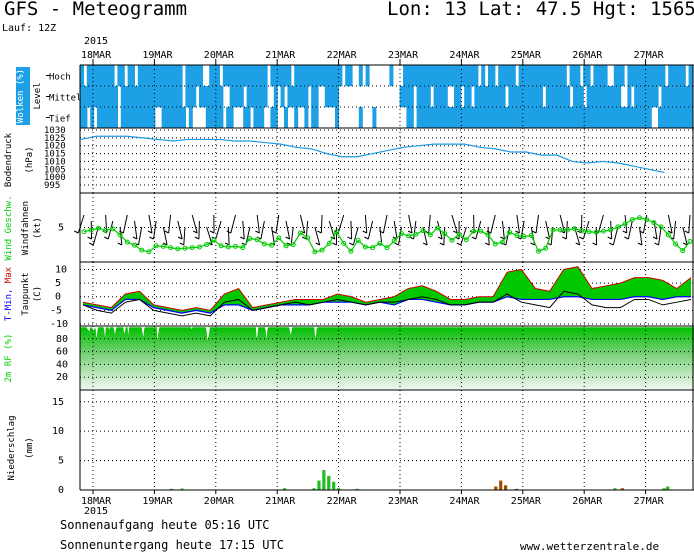 The height and width of the screenshot is (553, 694). I want to click on sunrise-text: Sonnenaufgang heute 05:16 UTC, so click(165, 525).